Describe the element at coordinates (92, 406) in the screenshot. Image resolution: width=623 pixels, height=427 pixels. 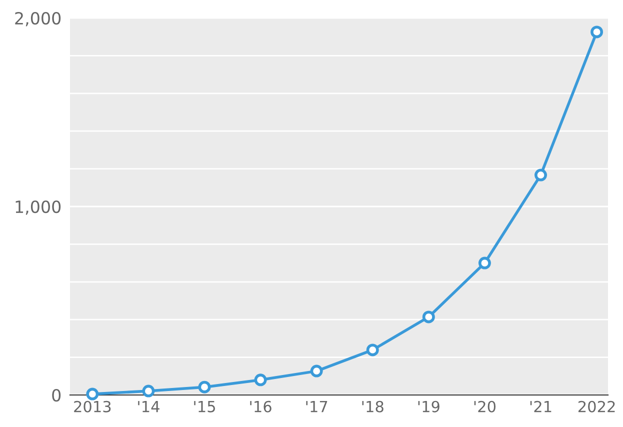
I see `x-tick-label: 2013` at that location.